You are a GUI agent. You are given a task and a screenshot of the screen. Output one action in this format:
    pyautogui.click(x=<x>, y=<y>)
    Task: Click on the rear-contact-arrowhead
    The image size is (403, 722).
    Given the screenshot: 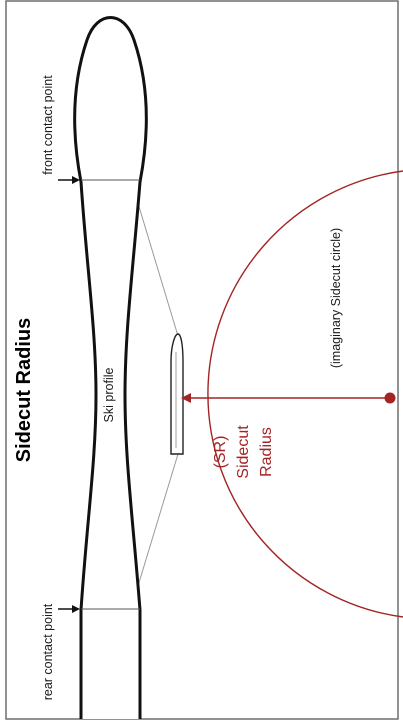 What is the action you would take?
    pyautogui.click(x=76, y=609)
    